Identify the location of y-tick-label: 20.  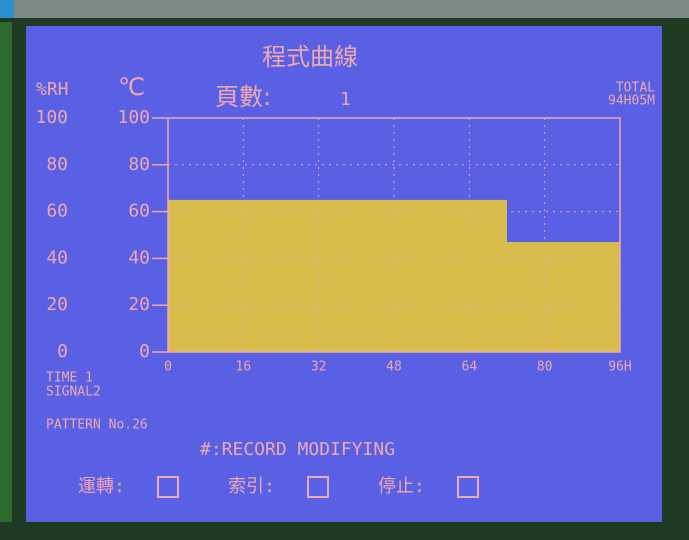
(57, 304).